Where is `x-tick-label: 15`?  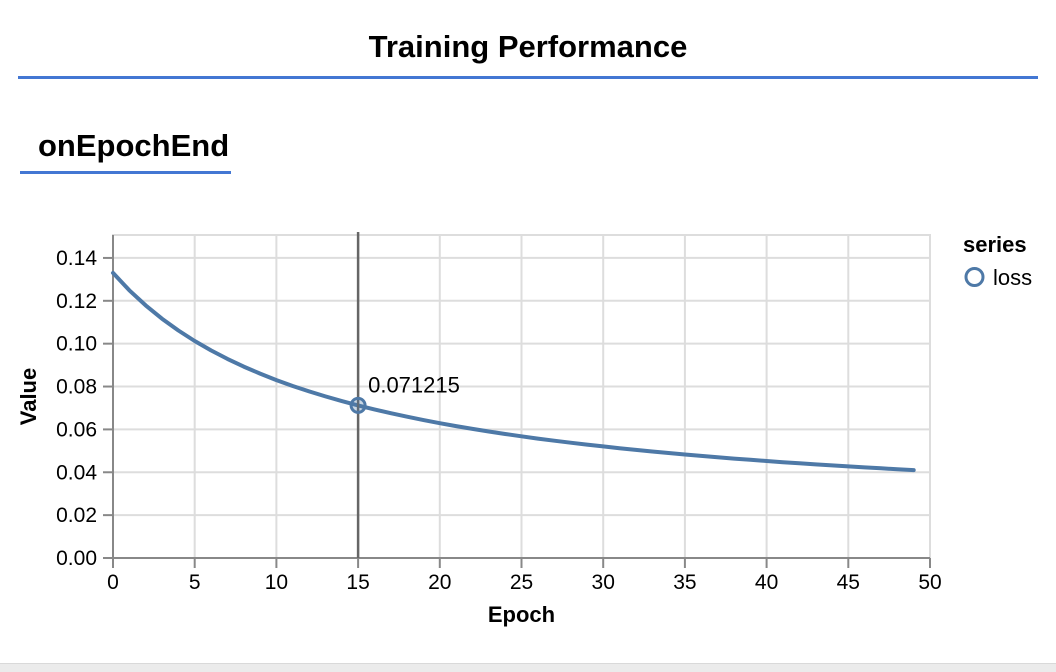
x-tick-label: 15 is located at coordinates (357, 582).